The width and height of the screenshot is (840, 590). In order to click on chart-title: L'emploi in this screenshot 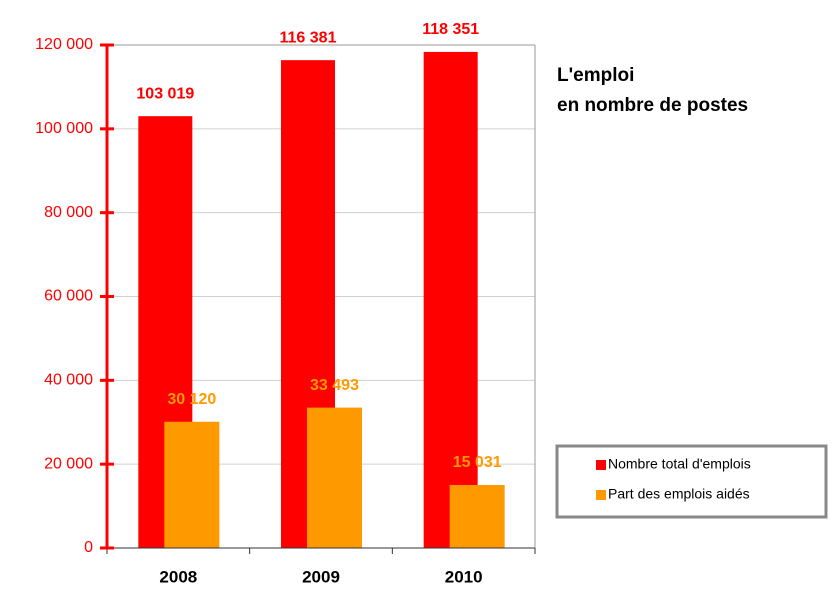, I will do `click(595, 75)`.